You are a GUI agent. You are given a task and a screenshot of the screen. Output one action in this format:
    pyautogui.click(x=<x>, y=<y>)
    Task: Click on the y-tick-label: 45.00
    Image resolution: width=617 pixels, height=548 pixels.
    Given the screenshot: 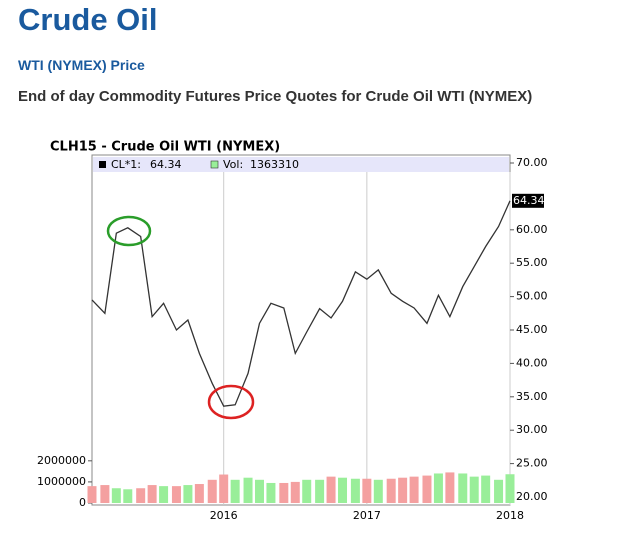 What is the action you would take?
    pyautogui.click(x=532, y=329)
    